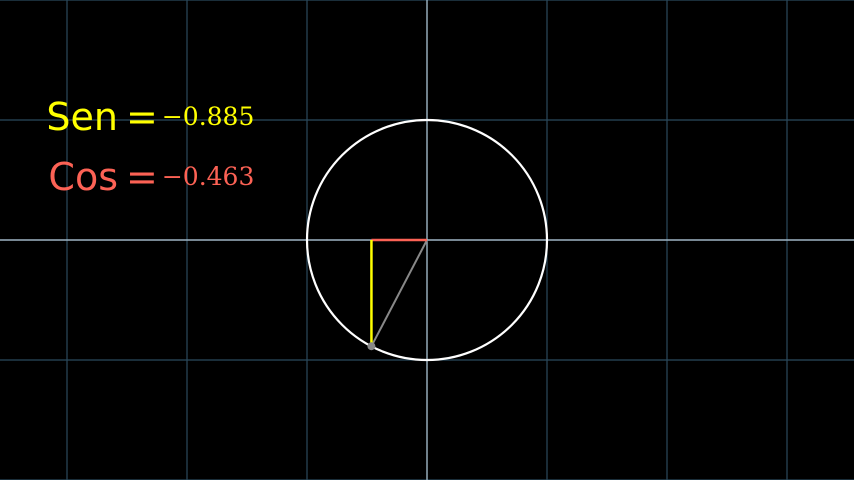 The width and height of the screenshot is (854, 480). I want to click on sine-readout: Sen = −0.885, so click(127, 117).